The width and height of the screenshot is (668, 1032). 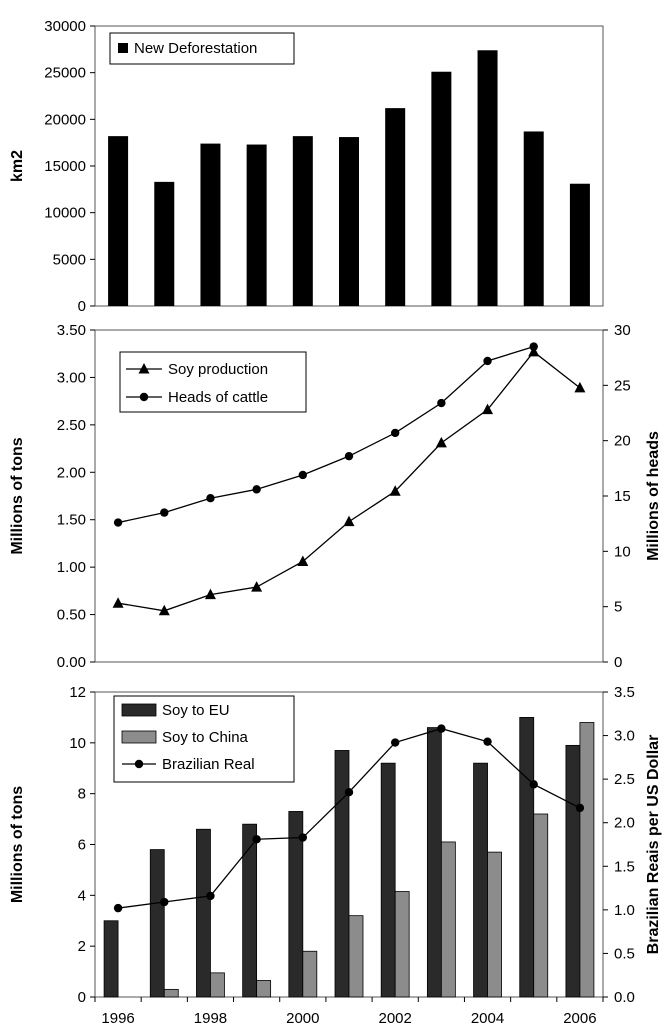 I want to click on legend: Soy production Heads of cattle, so click(x=213, y=382).